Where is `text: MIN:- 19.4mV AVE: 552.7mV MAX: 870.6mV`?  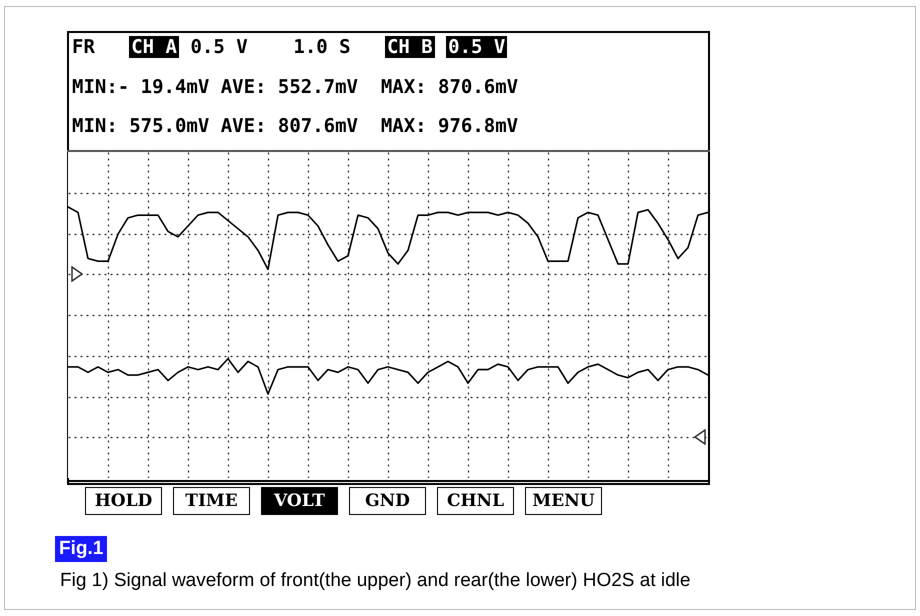
text: MIN:- 19.4mV AVE: 552.7mV MAX: 870.6mV is located at coordinates (295, 87).